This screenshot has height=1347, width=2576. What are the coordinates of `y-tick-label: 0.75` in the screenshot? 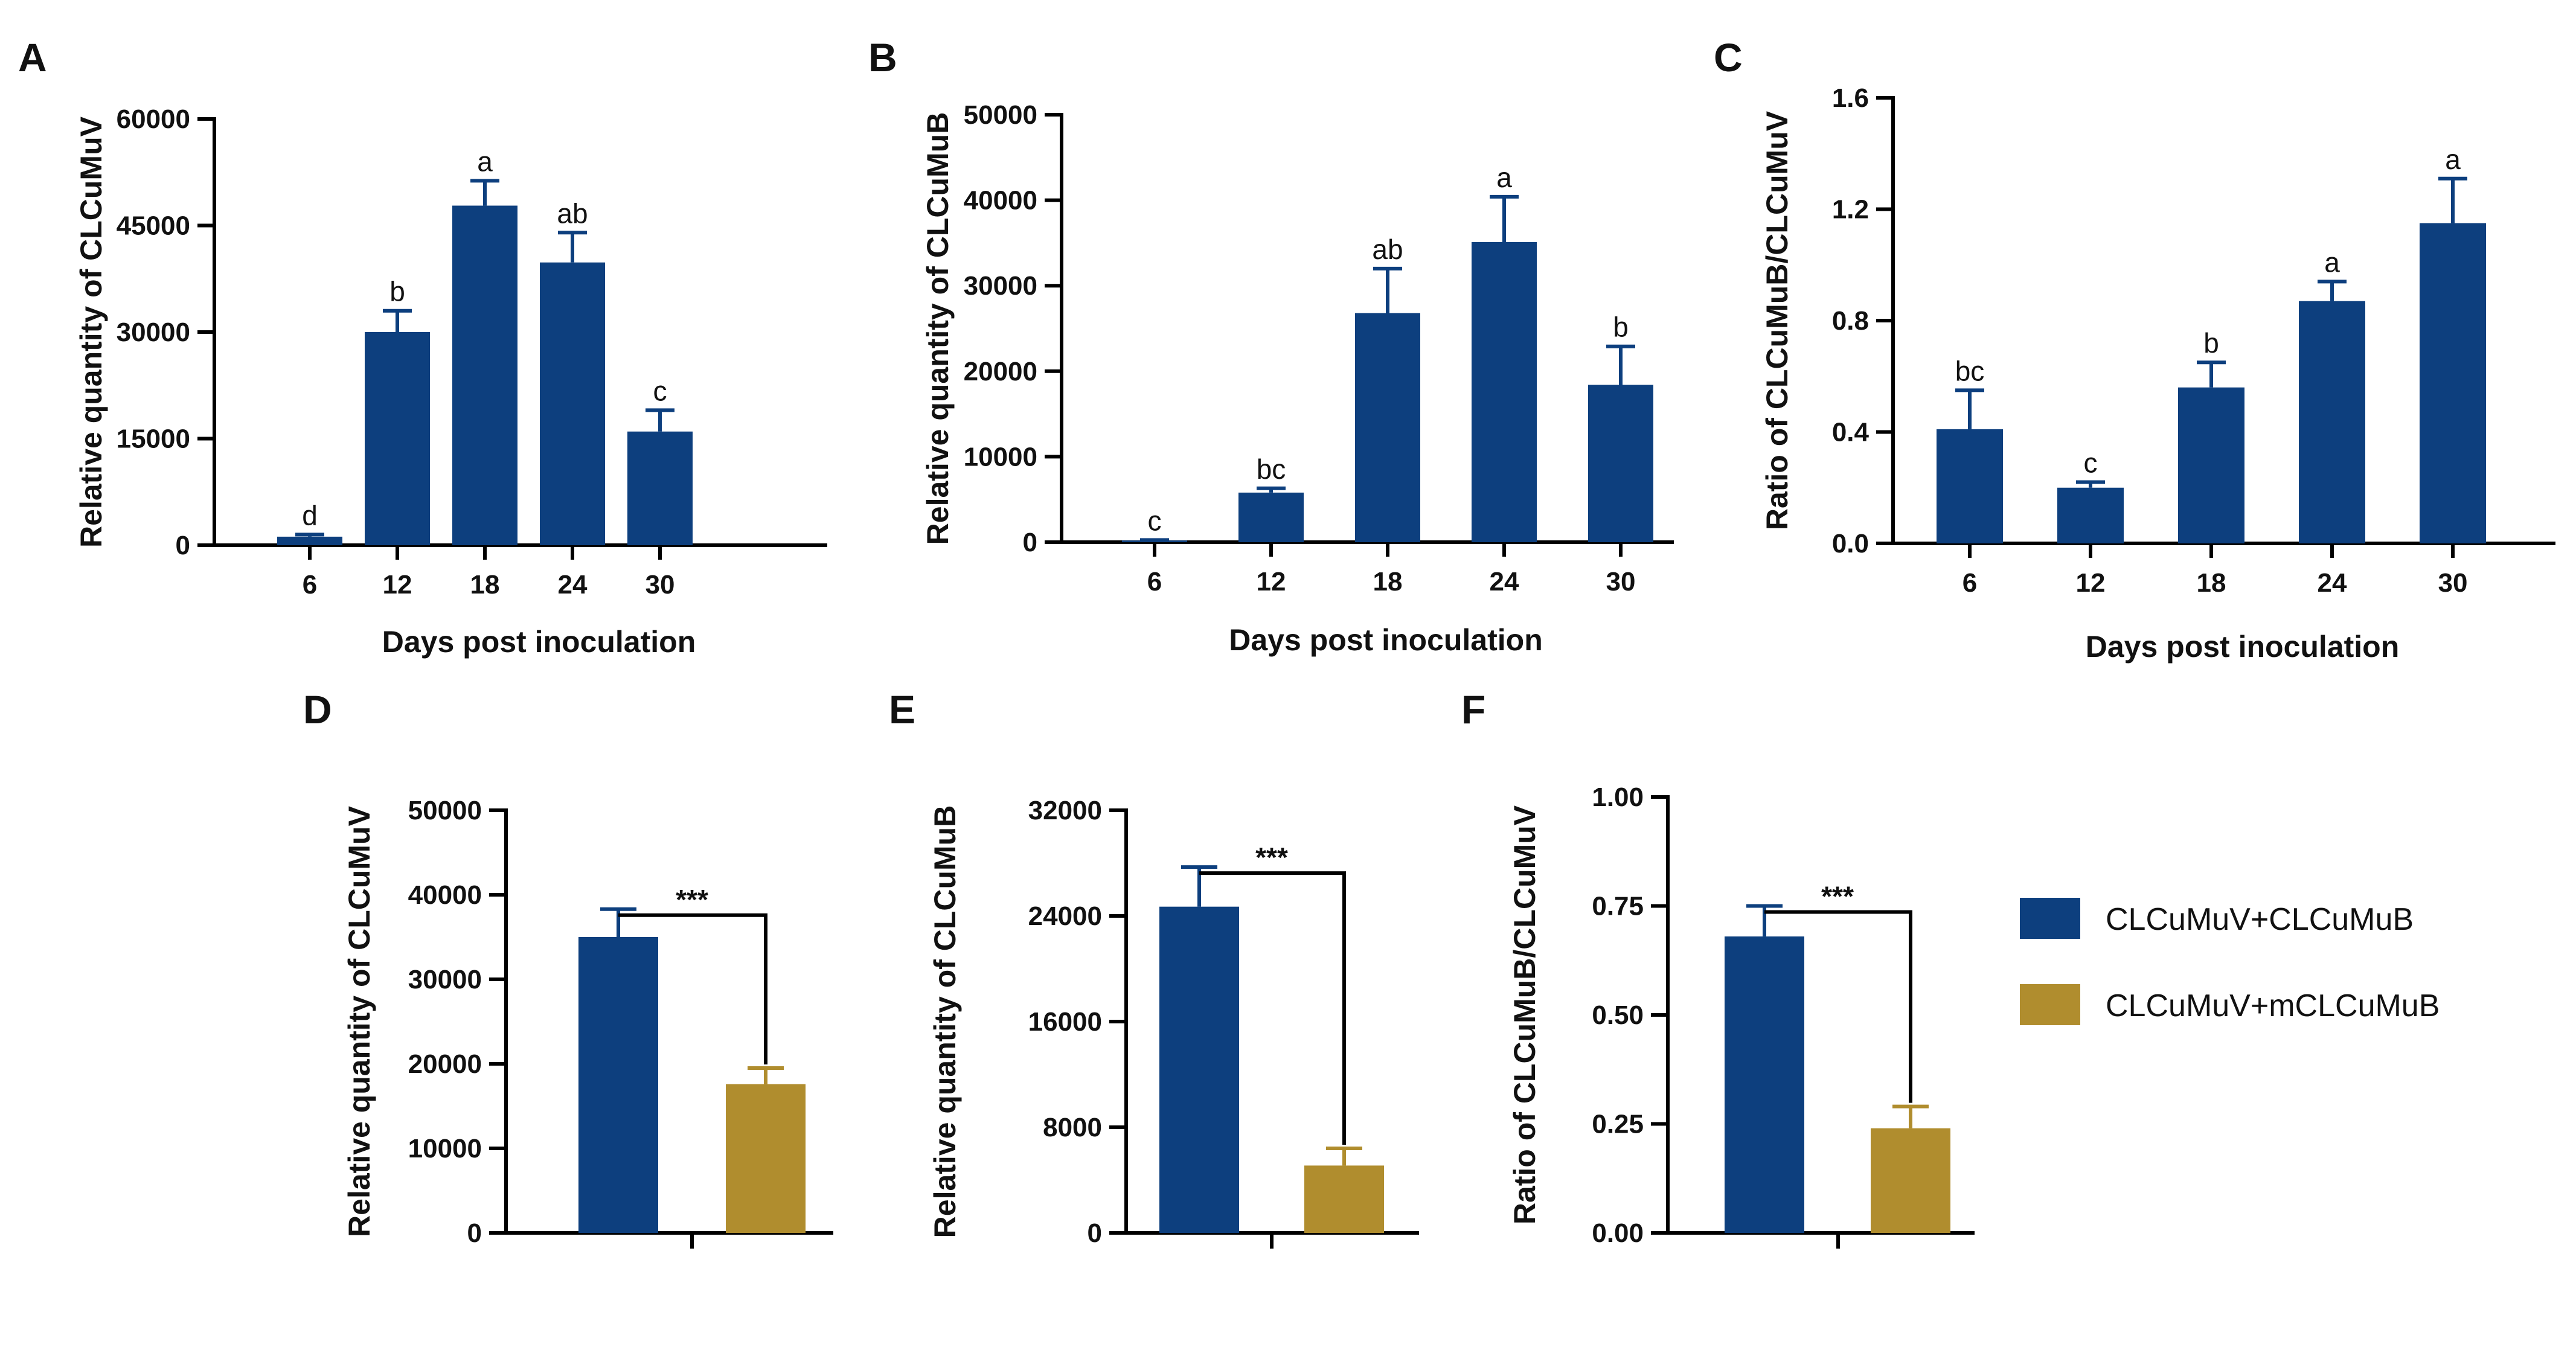 It's located at (1618, 907).